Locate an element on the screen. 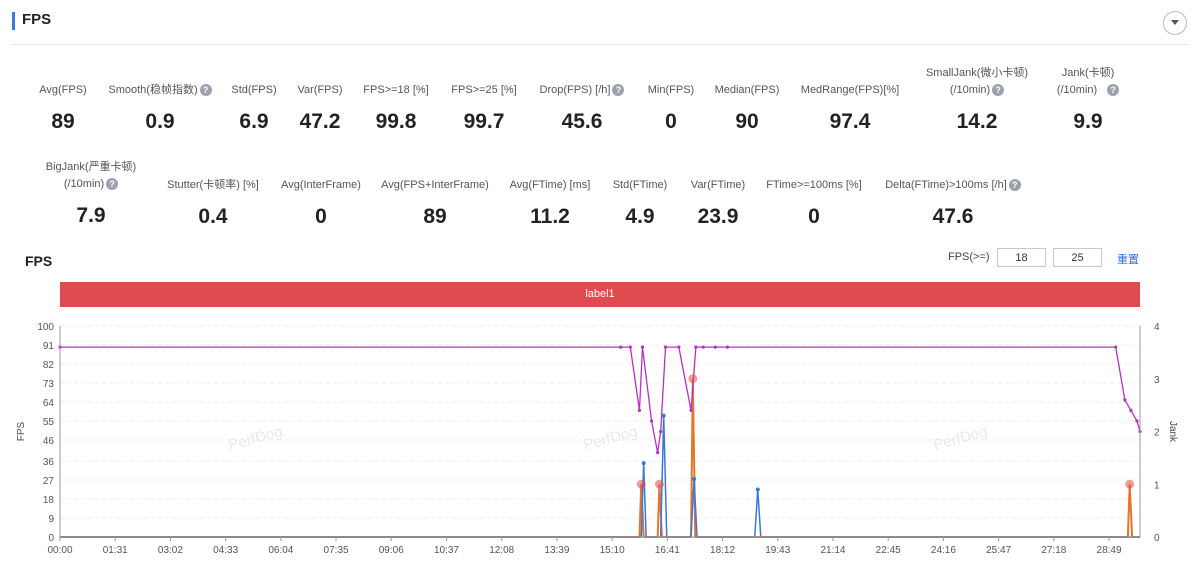 The width and height of the screenshot is (1200, 563). metric-value: 6.9 is located at coordinates (254, 121).